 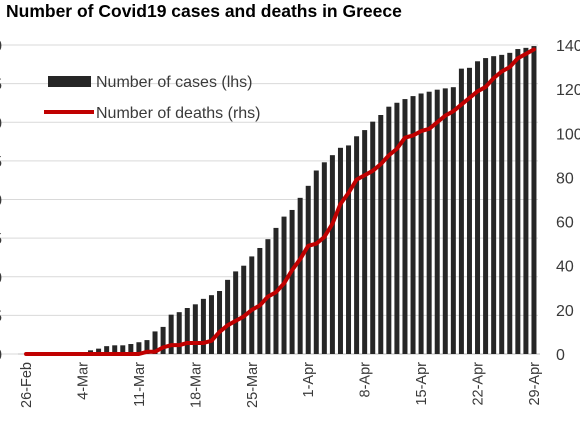 What do you see at coordinates (568, 46) in the screenshot?
I see `right-tick-label: 140` at bounding box center [568, 46].